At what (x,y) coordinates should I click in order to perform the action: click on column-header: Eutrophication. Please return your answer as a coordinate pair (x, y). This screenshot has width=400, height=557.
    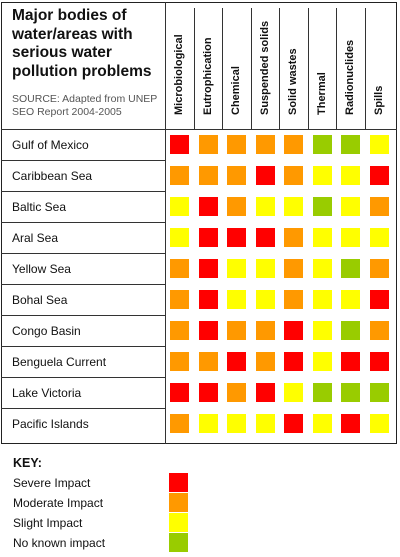
    Looking at the image, I should click on (208, 65).